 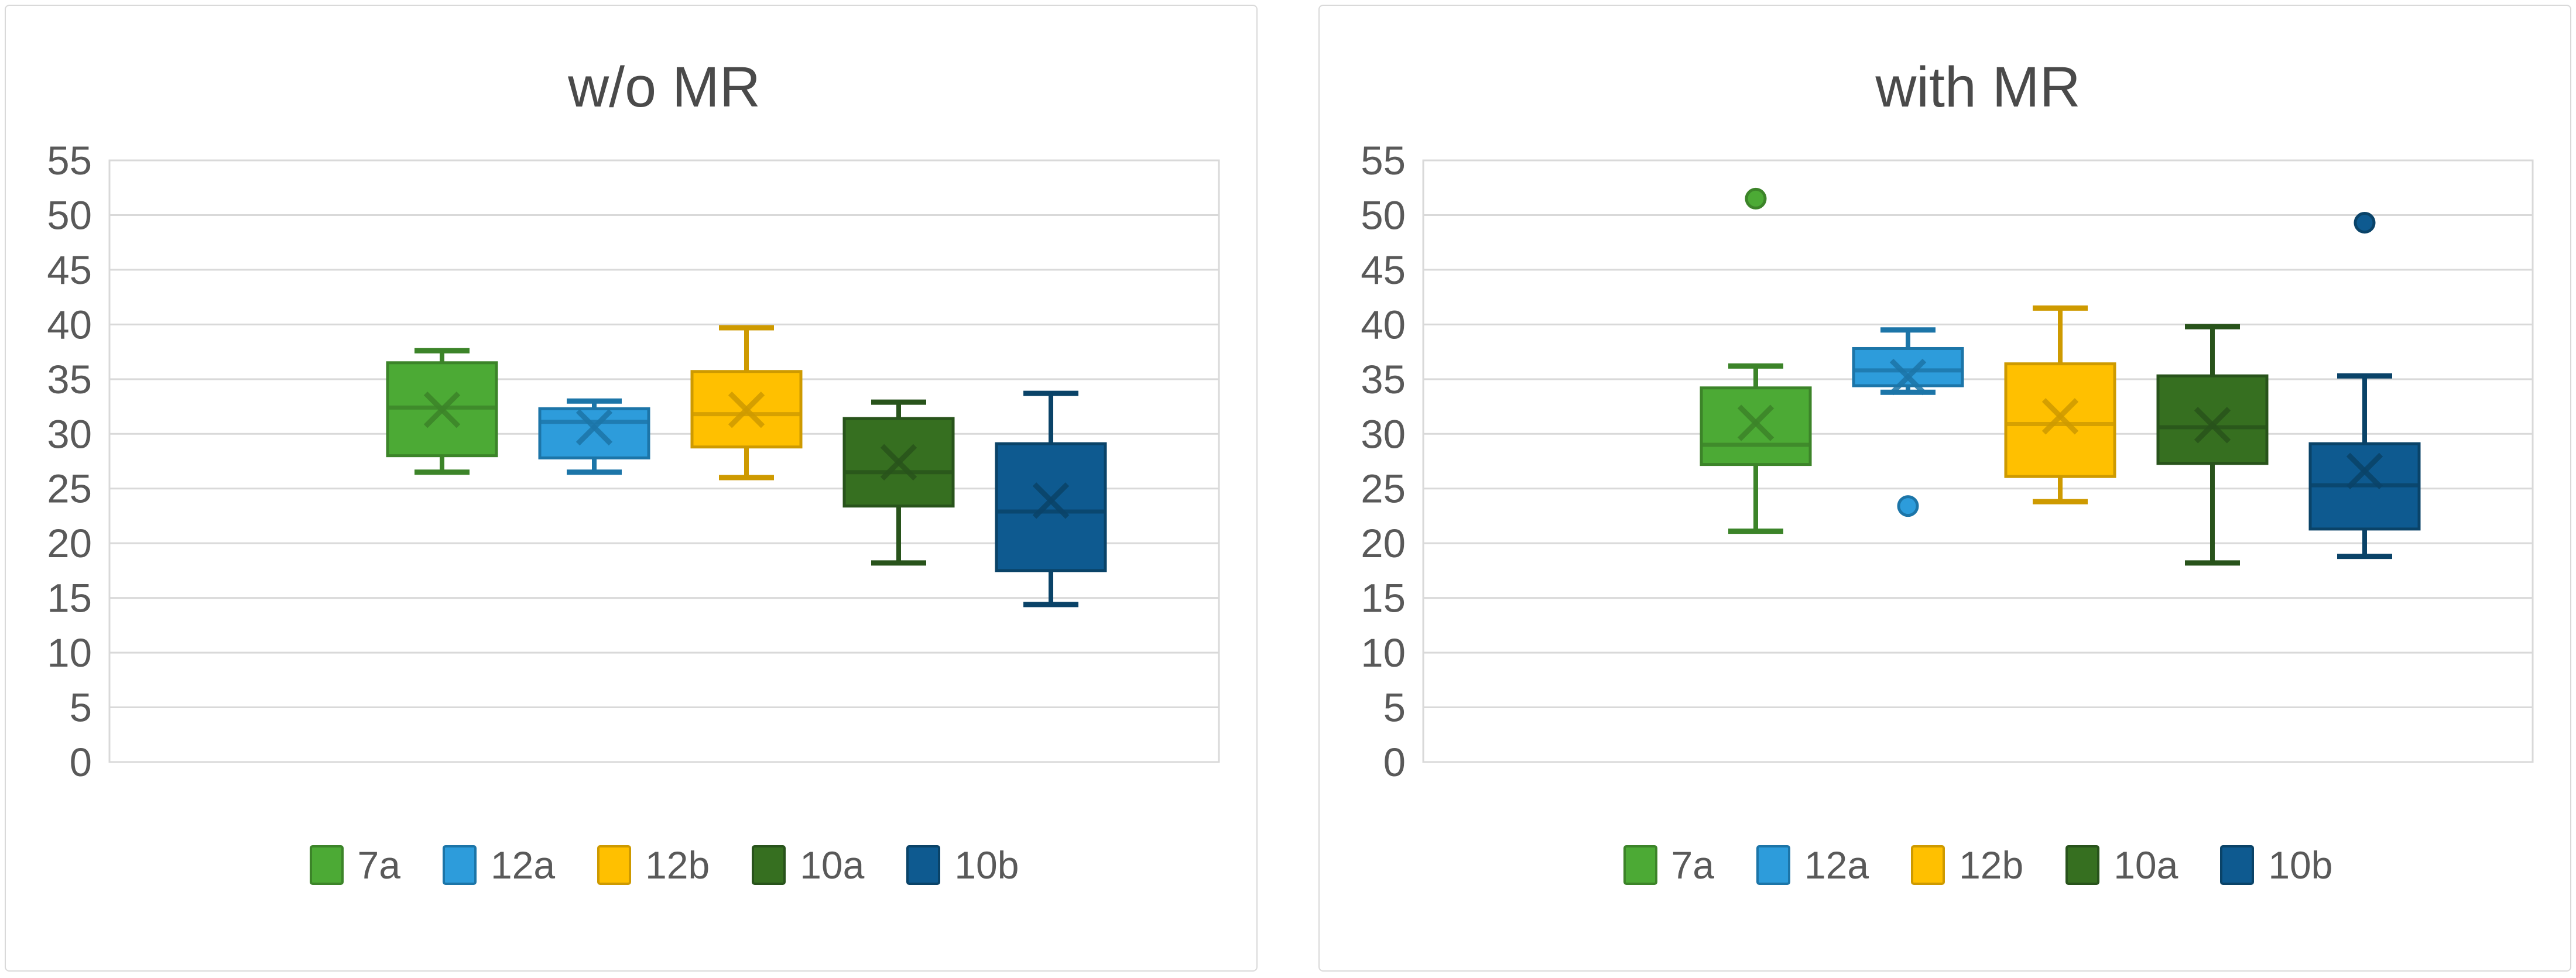 What do you see at coordinates (1978, 87) in the screenshot?
I see `chart-title: with MR` at bounding box center [1978, 87].